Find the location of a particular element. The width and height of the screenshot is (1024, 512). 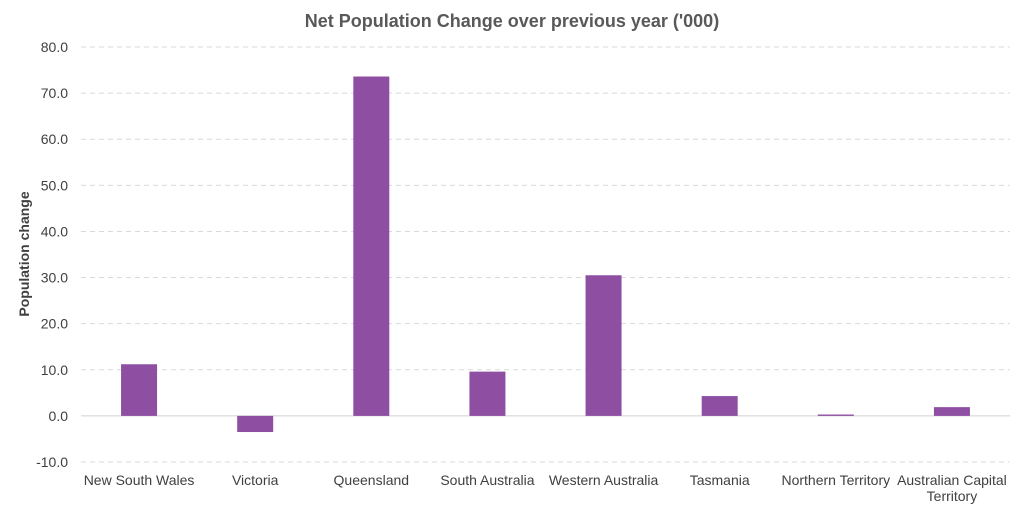

y-tick-label: 40.0 is located at coordinates (54, 231).